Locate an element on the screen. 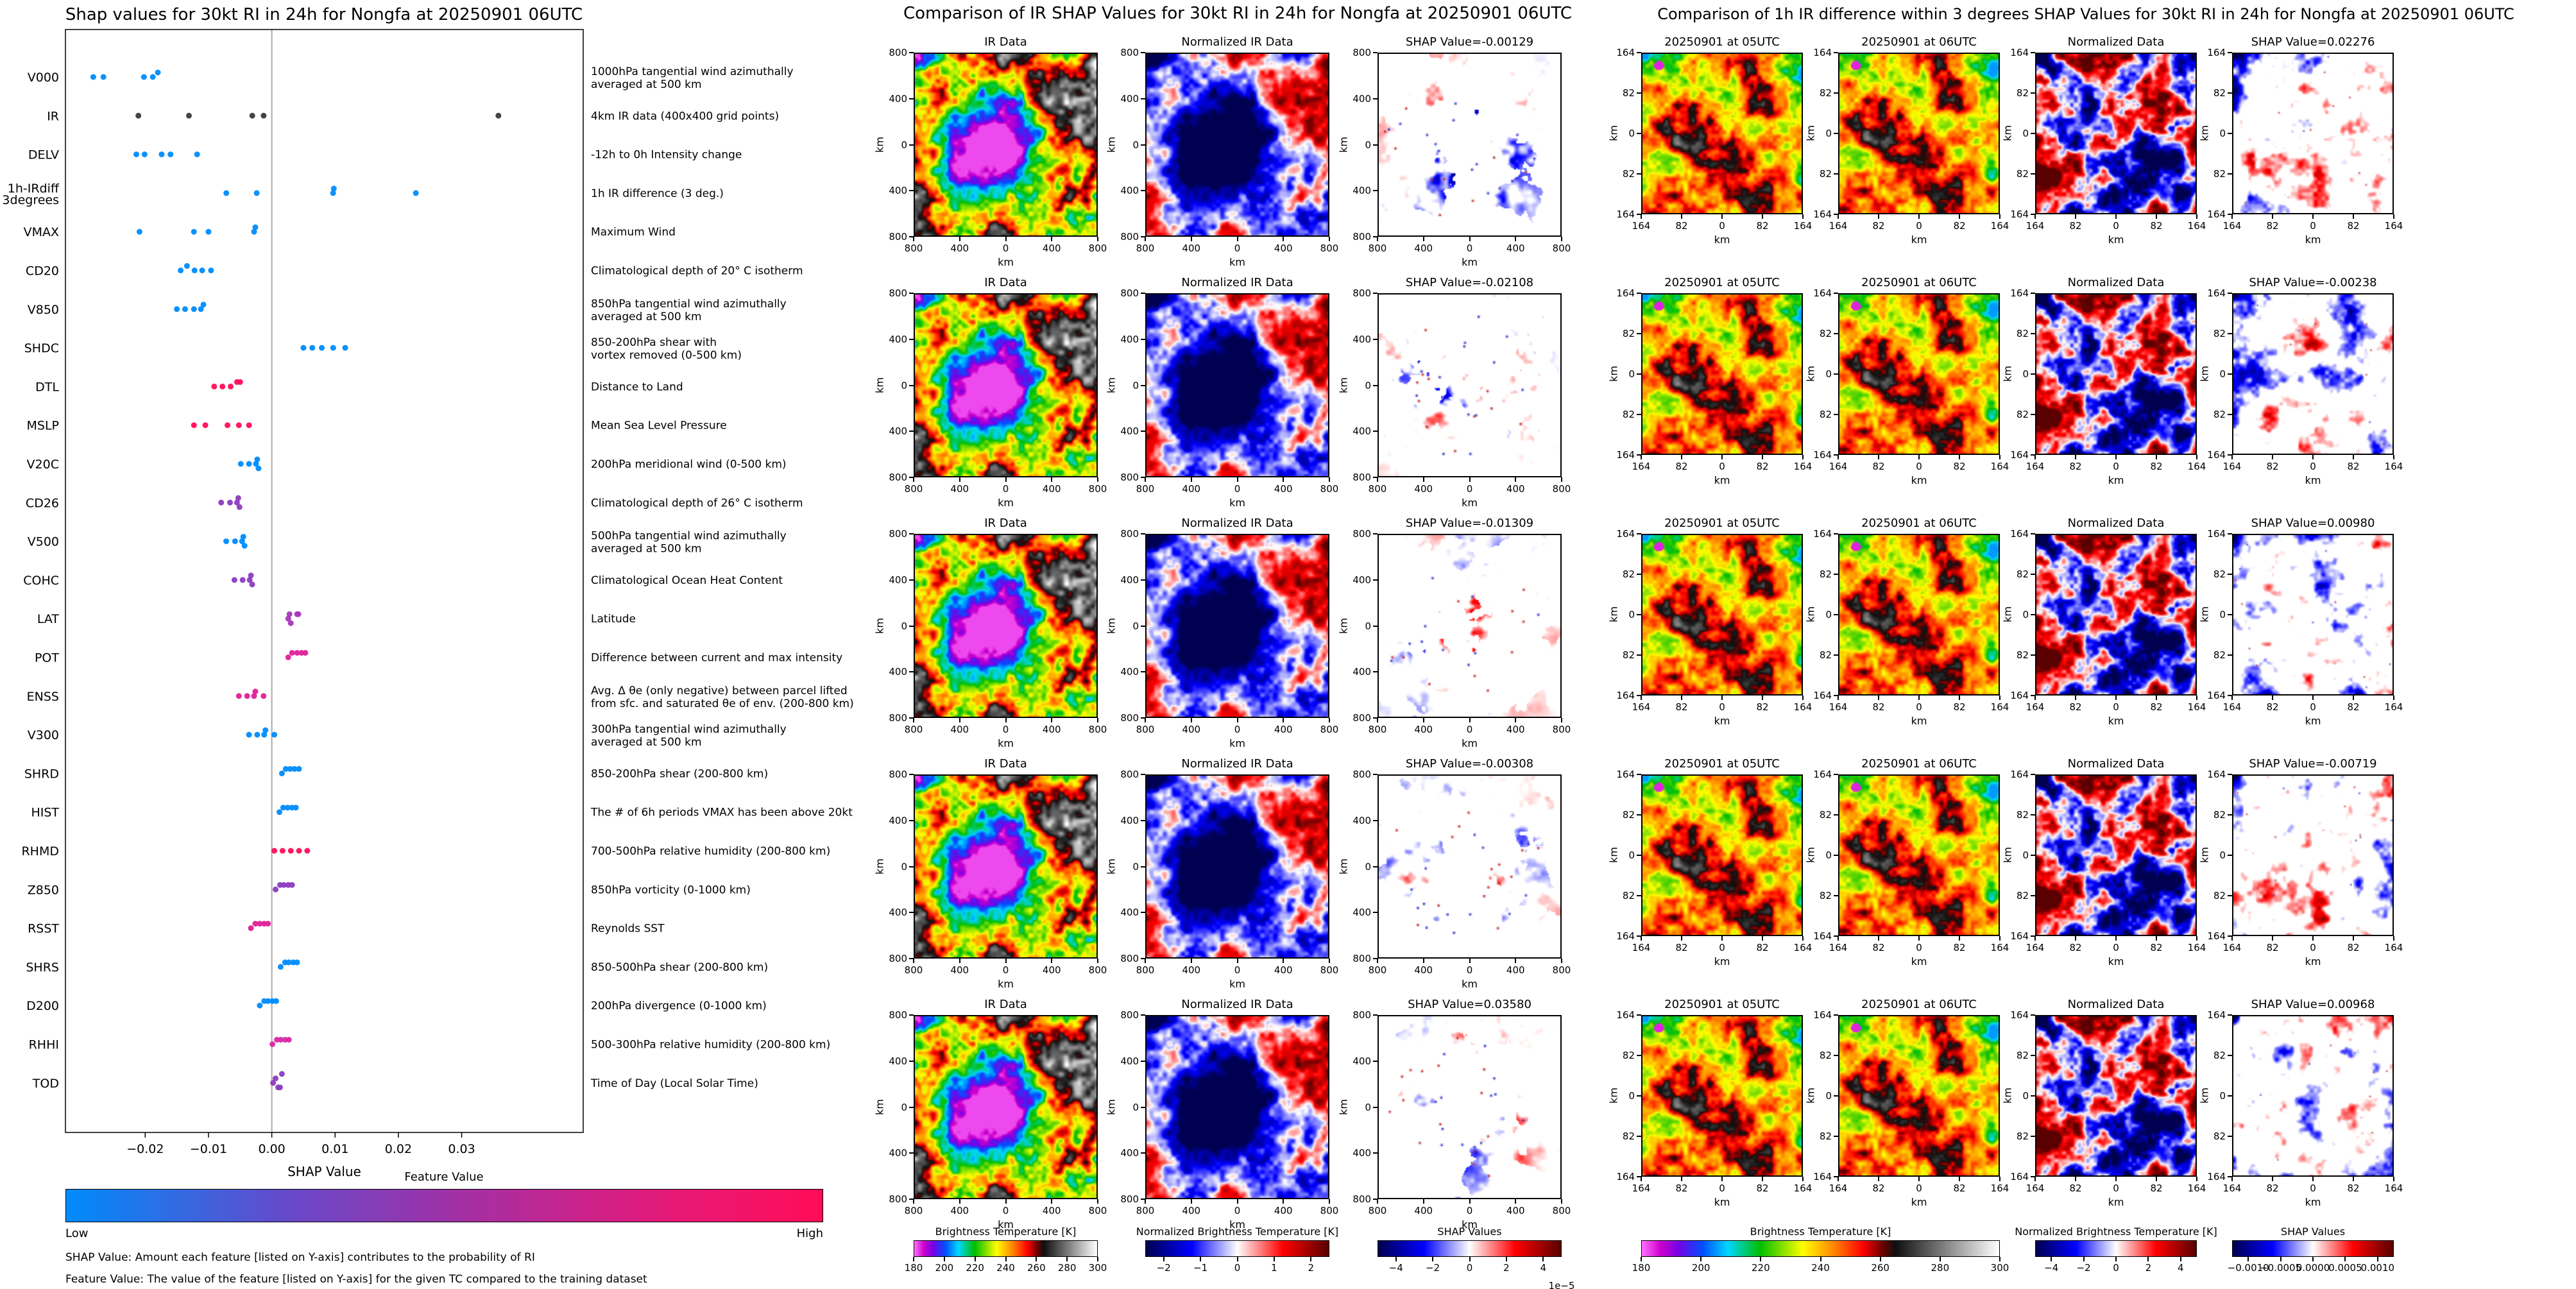 The height and width of the screenshot is (1289, 2576). feature-name: DTL is located at coordinates (47, 387).